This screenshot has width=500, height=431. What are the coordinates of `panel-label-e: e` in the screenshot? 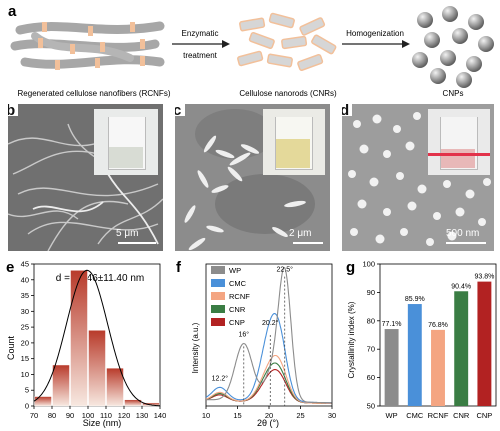 It's located at (10, 267).